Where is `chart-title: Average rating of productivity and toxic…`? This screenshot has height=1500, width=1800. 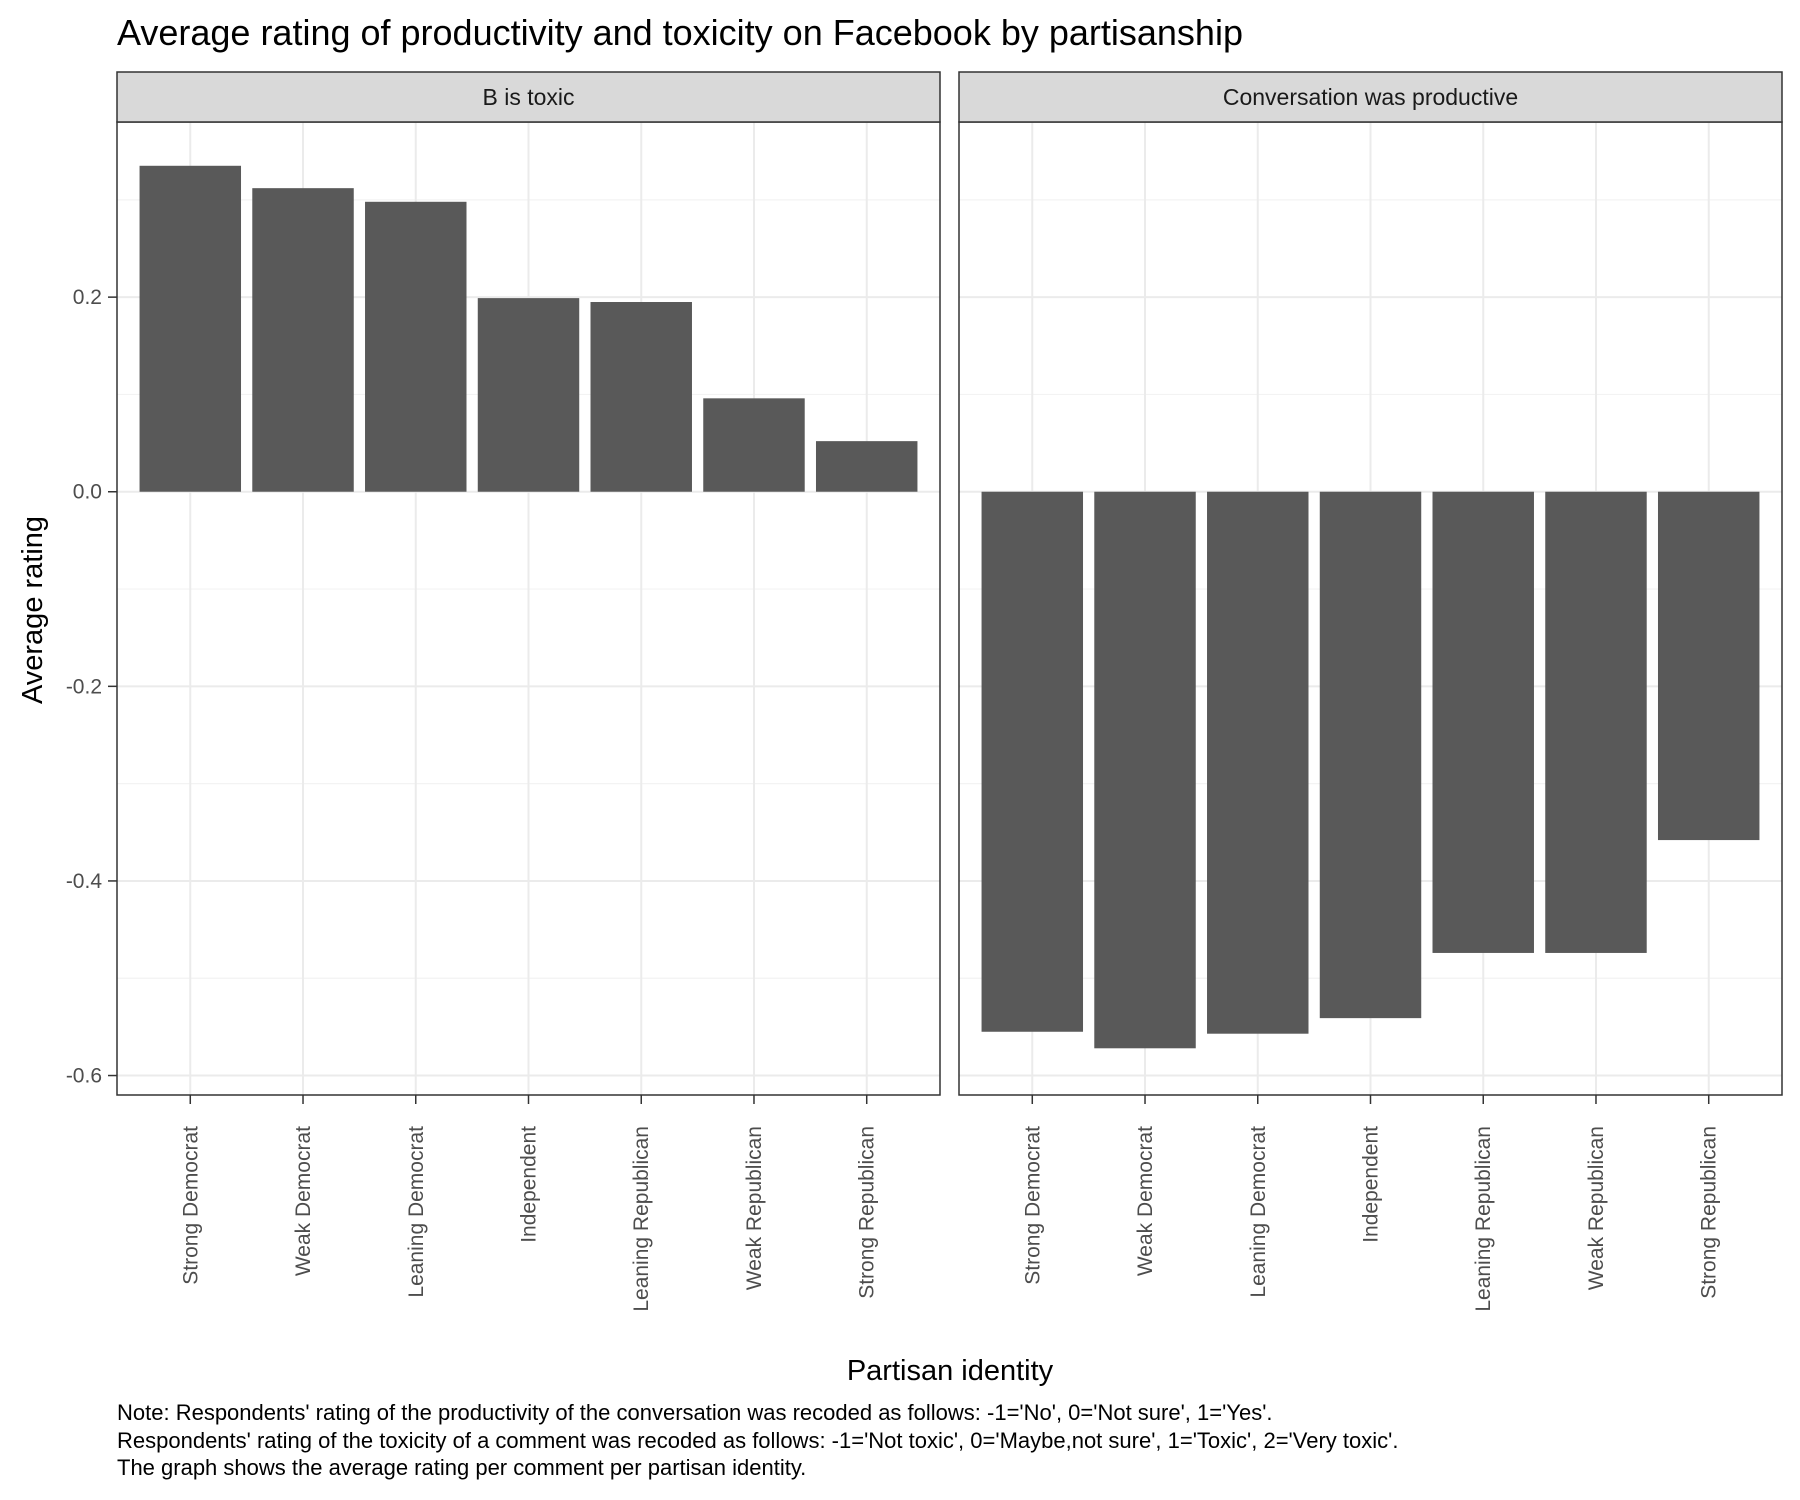
chart-title: Average rating of productivity and toxic… is located at coordinates (680, 32).